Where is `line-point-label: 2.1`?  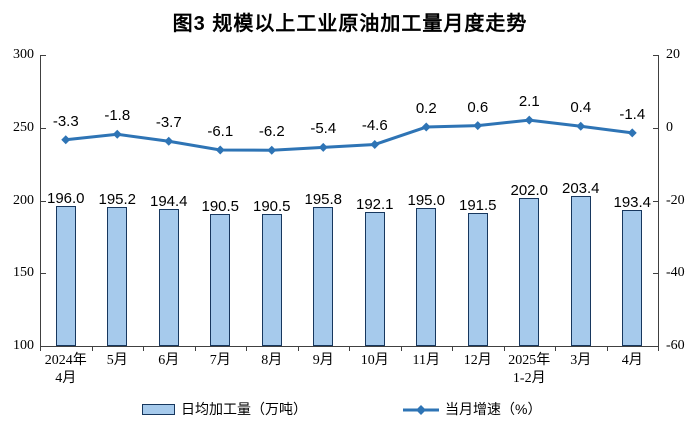
line-point-label: 2.1 is located at coordinates (529, 102).